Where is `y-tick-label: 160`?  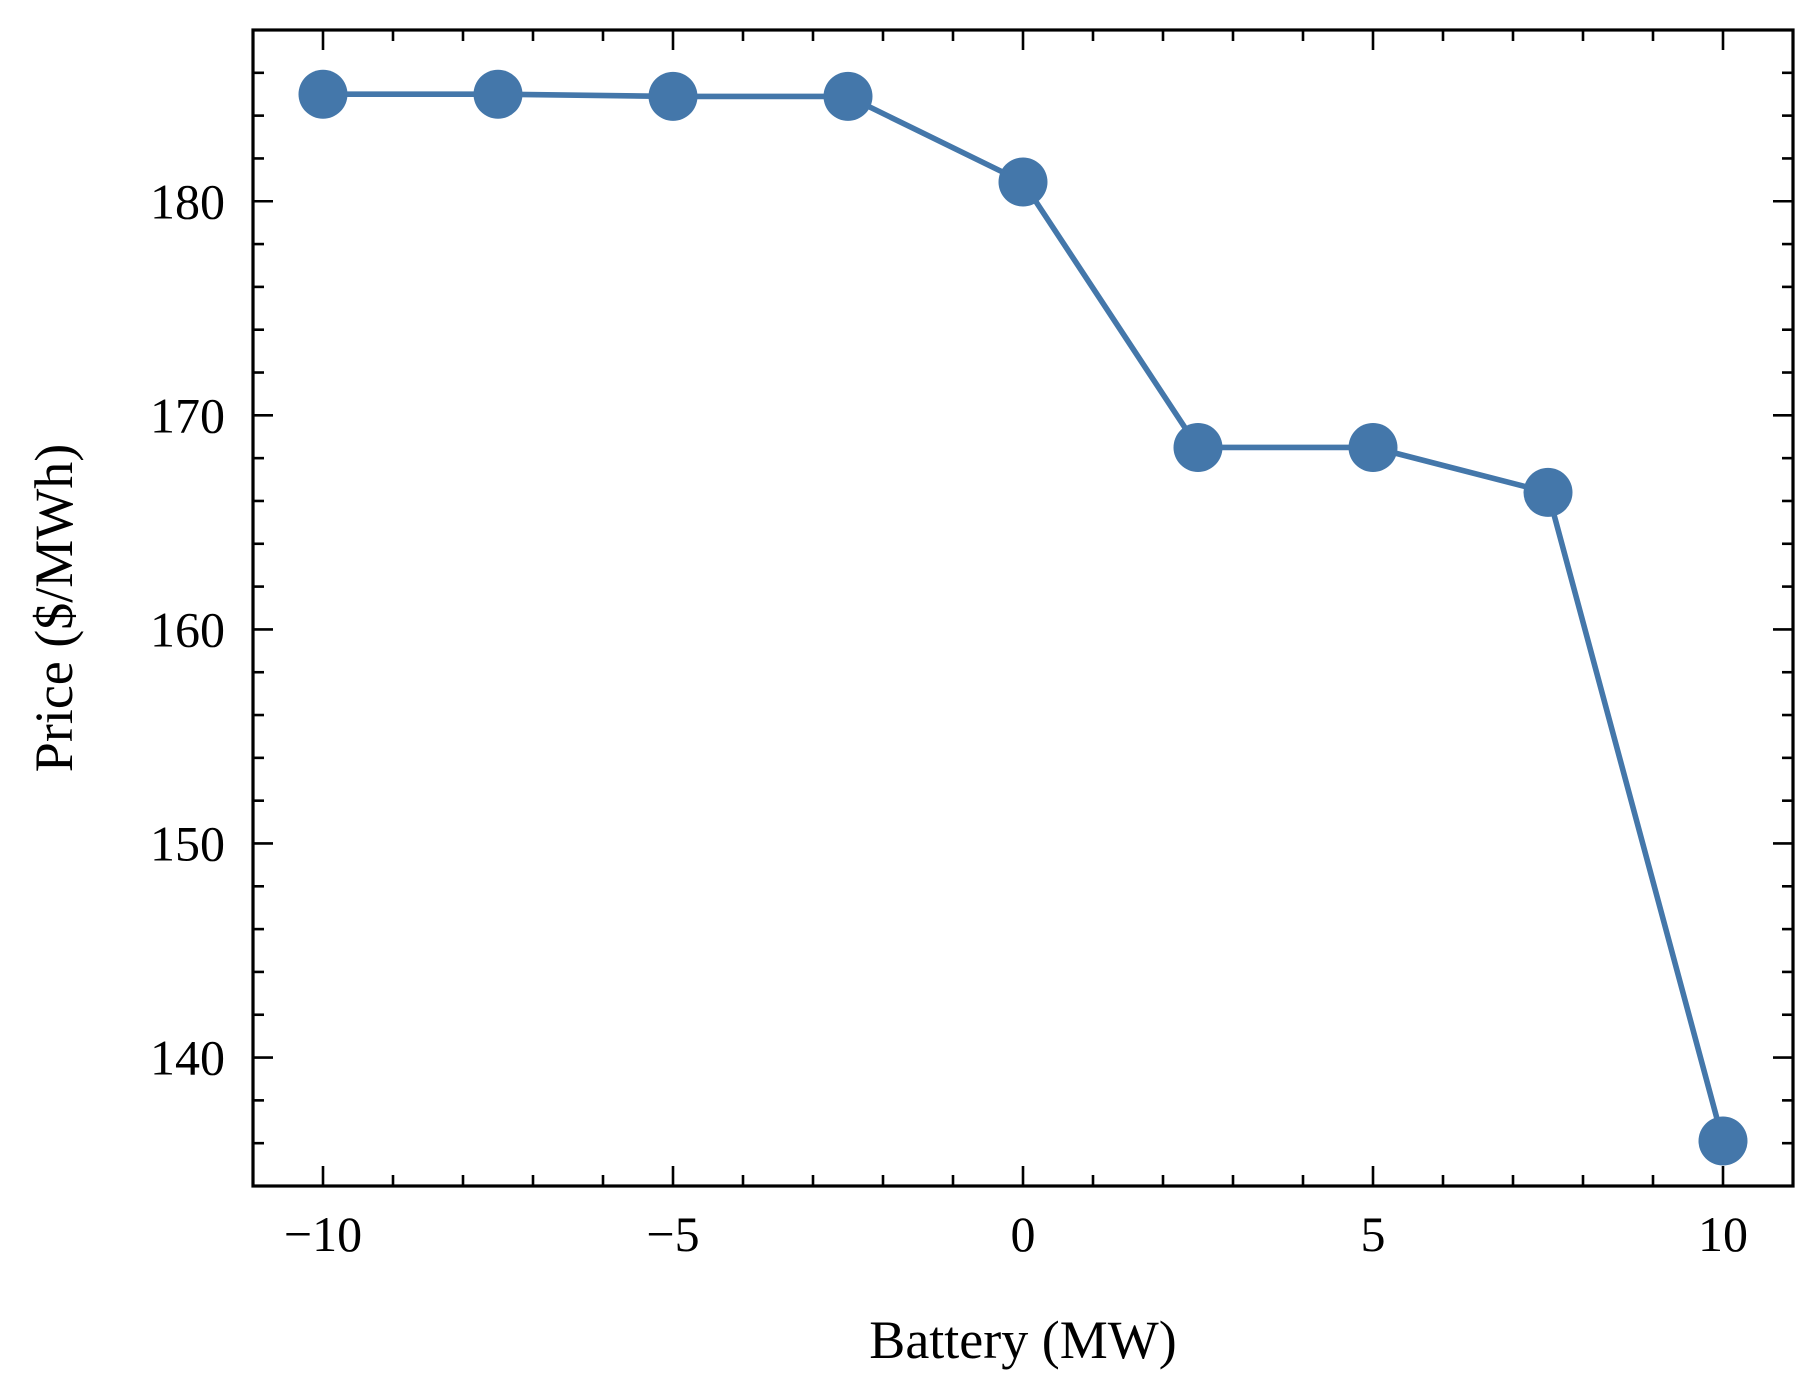 y-tick-label: 160 is located at coordinates (187, 629).